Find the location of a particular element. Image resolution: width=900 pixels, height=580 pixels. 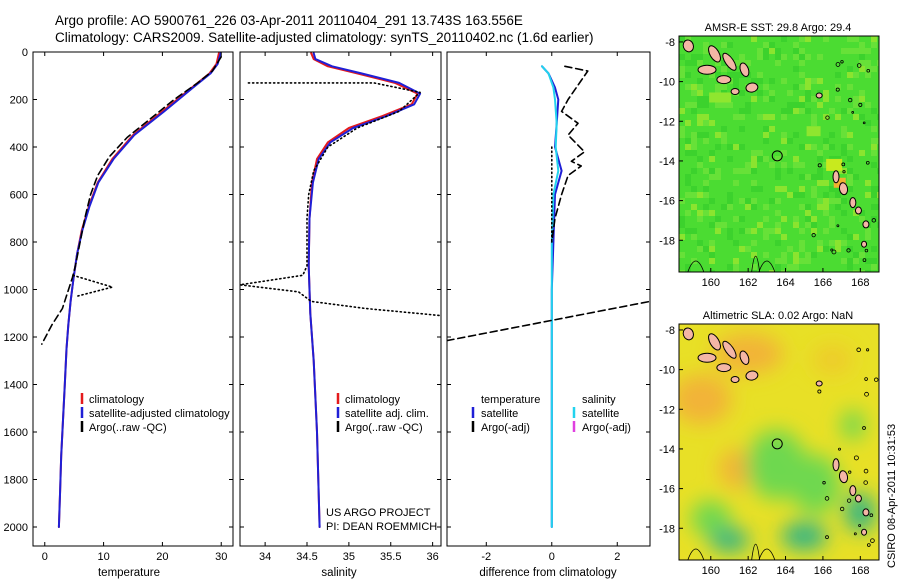

depth-tick-label: 2000 is located at coordinates (16, 528).